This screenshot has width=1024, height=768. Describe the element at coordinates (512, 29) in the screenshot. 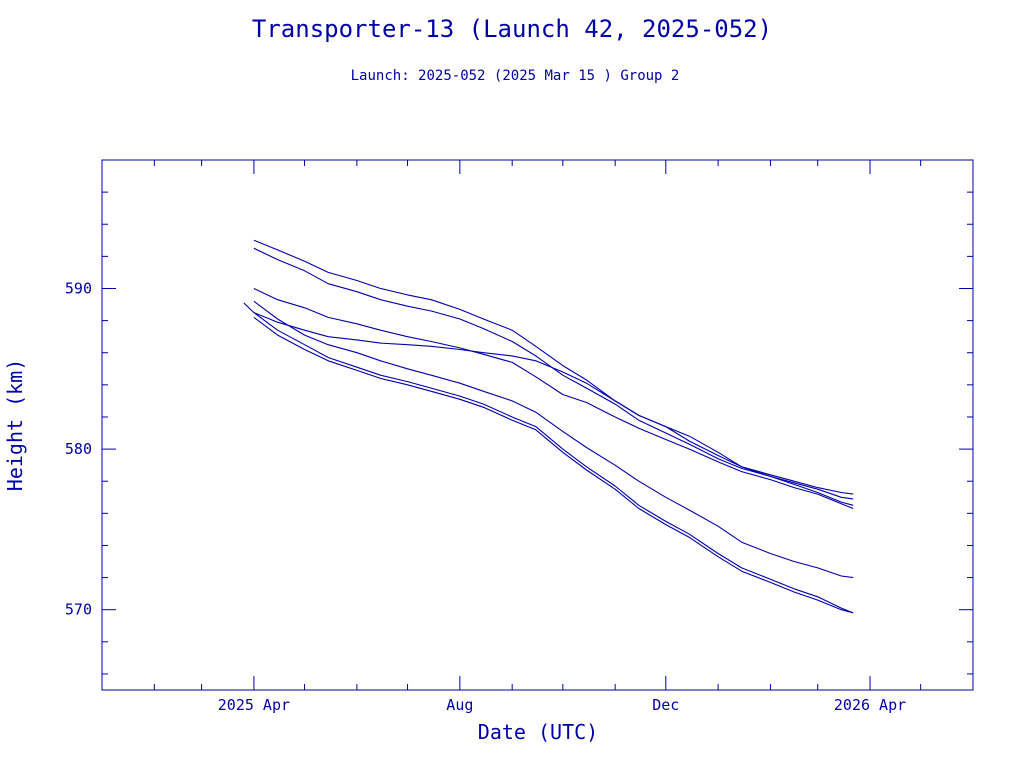

I see `chart-title: Transporter-13 (Launch 42, 2025-052)` at that location.